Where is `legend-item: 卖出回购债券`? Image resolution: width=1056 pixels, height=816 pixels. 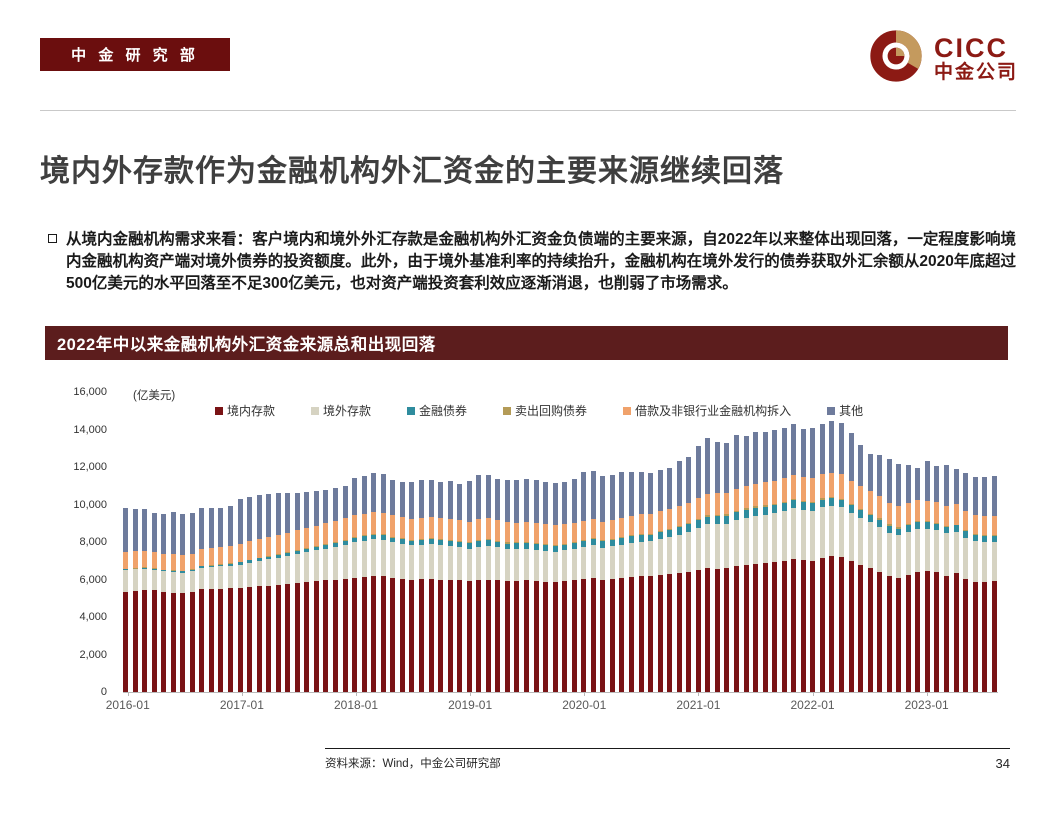
legend-item: 卖出回购债券 is located at coordinates (545, 410).